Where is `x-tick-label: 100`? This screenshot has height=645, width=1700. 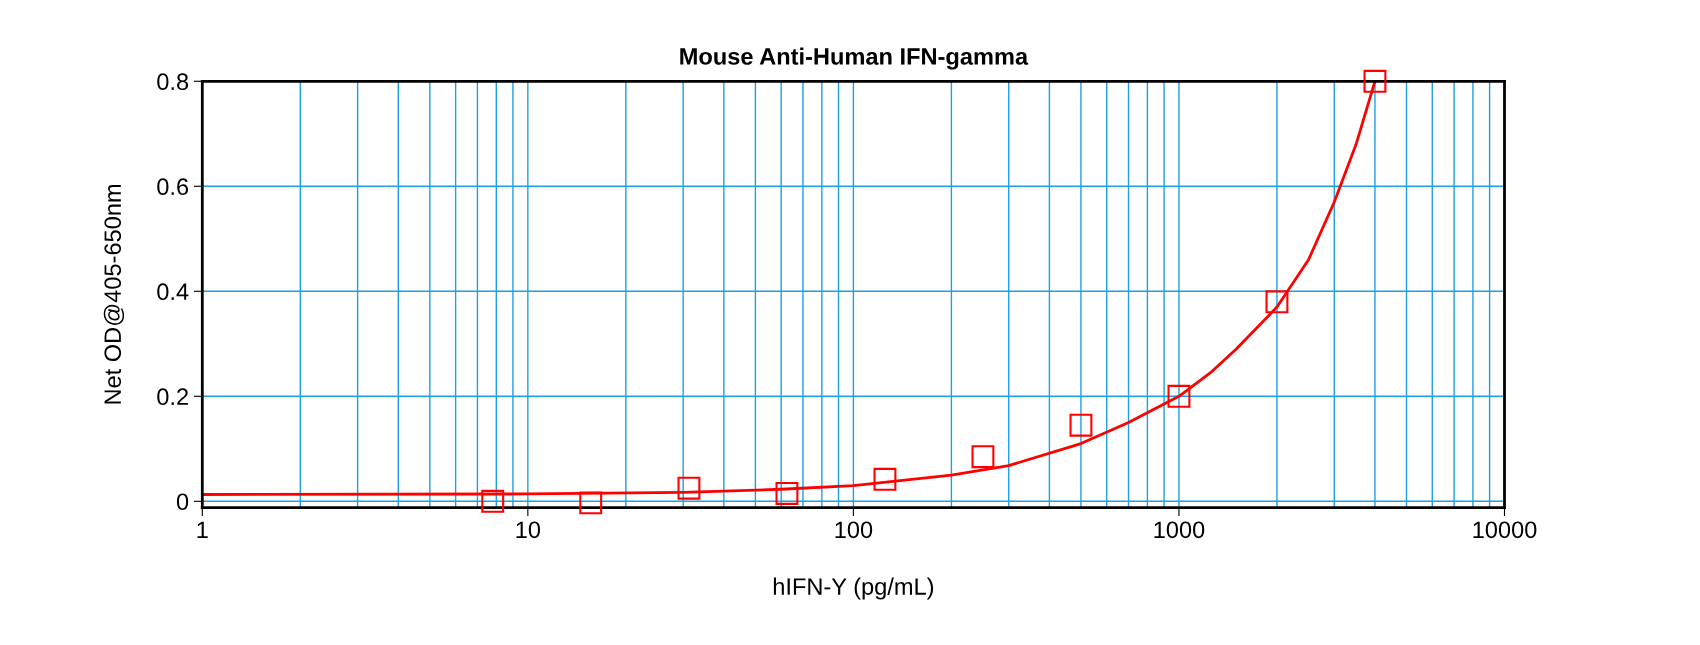 x-tick-label: 100 is located at coordinates (854, 530).